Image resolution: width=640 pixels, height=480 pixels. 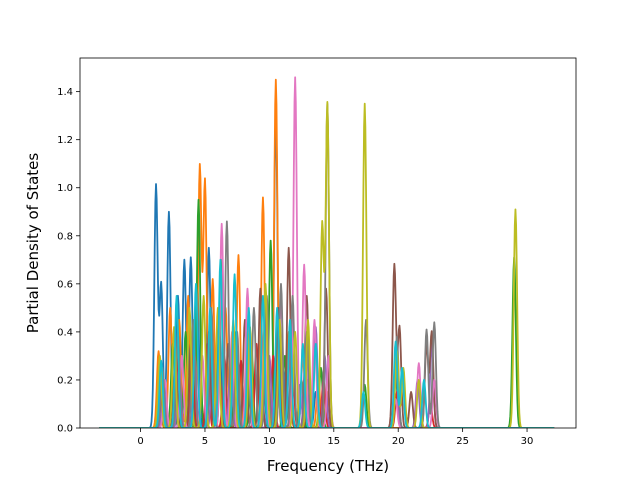 I want to click on y-tick-label: 0.6, so click(x=65, y=284).